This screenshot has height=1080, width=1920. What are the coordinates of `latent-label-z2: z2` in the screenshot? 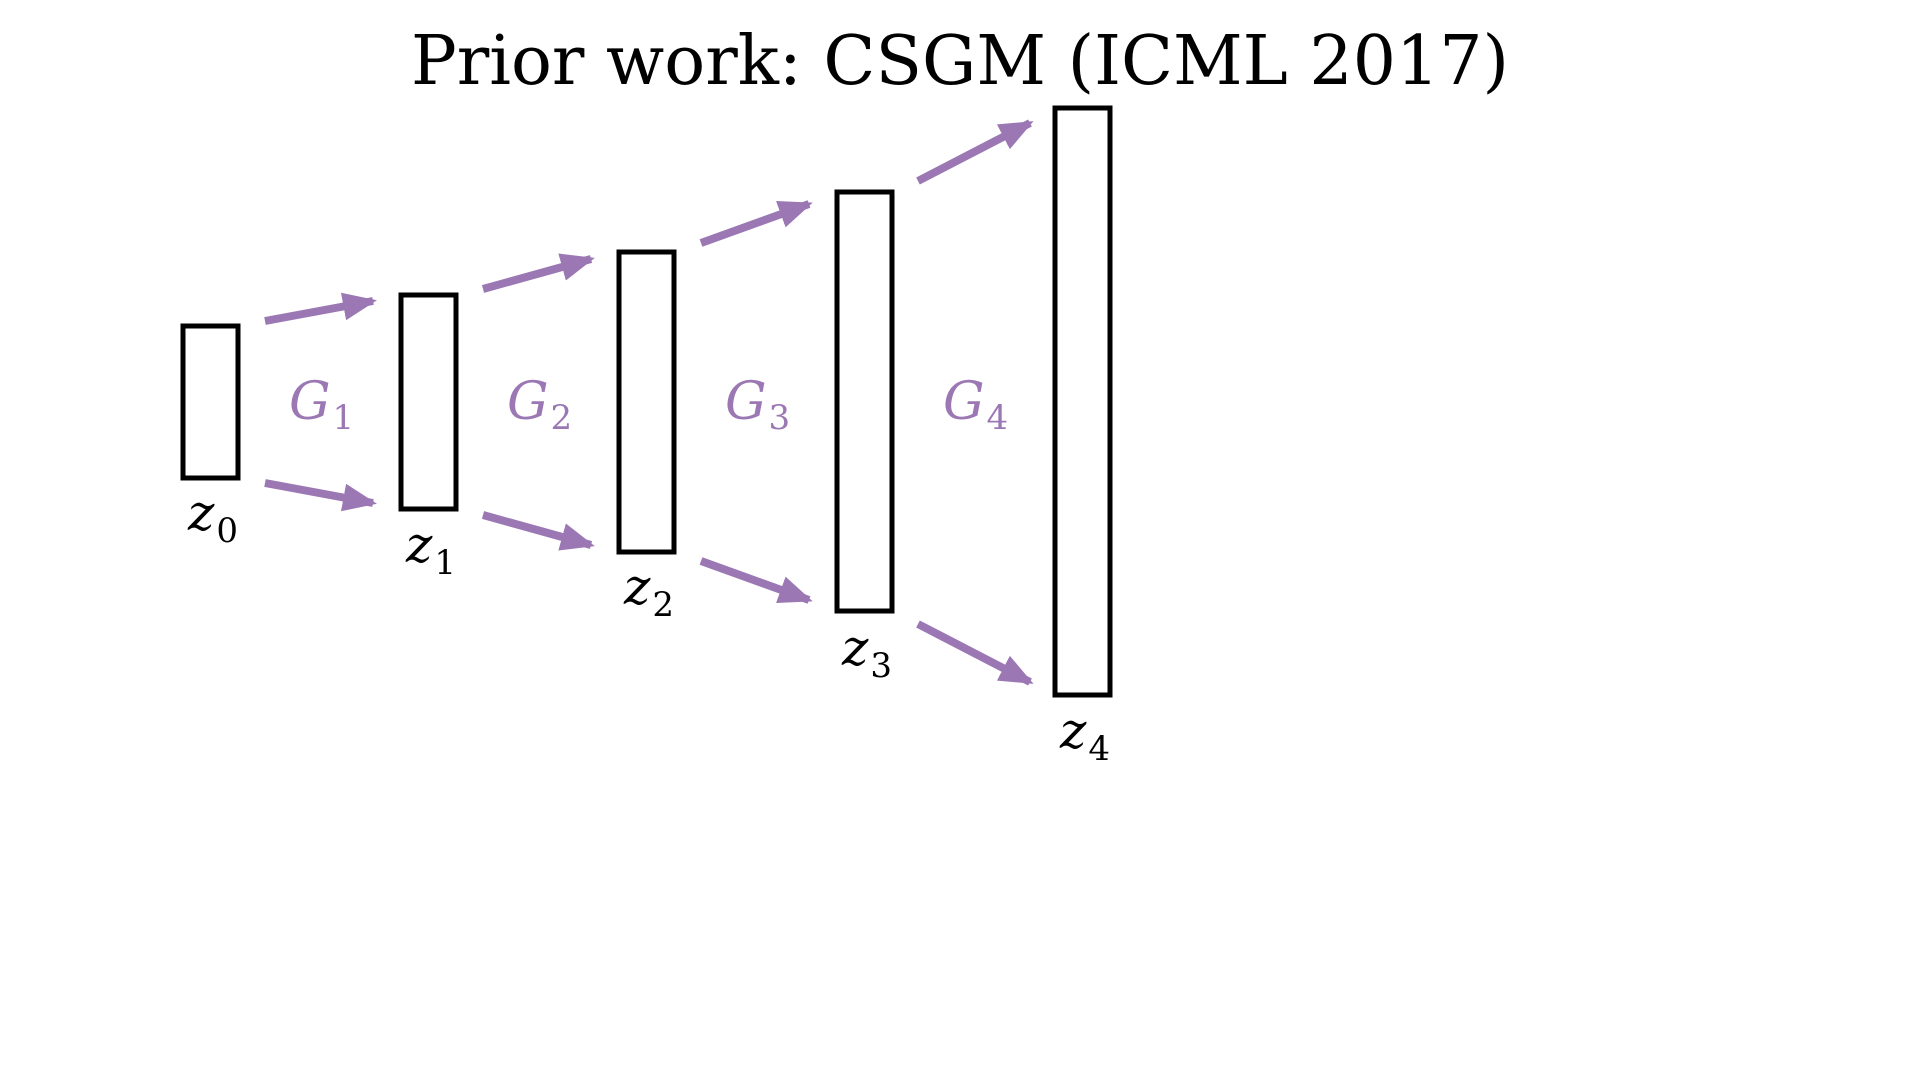 It's located at (648, 591).